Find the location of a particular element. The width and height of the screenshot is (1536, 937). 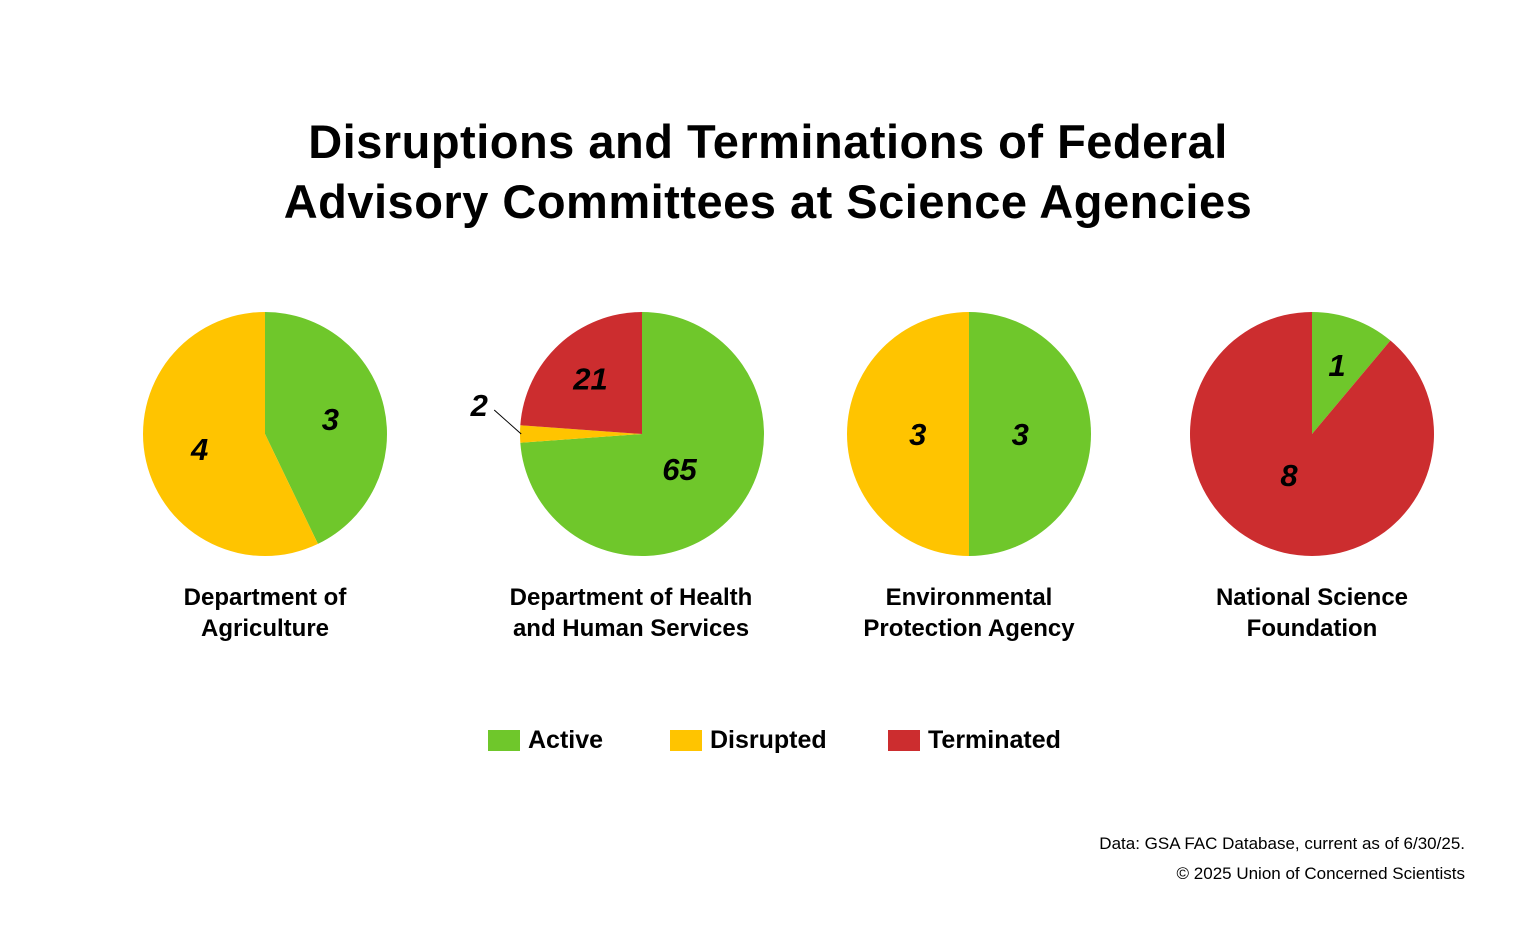

pie-chart: 34 is located at coordinates (265, 434).